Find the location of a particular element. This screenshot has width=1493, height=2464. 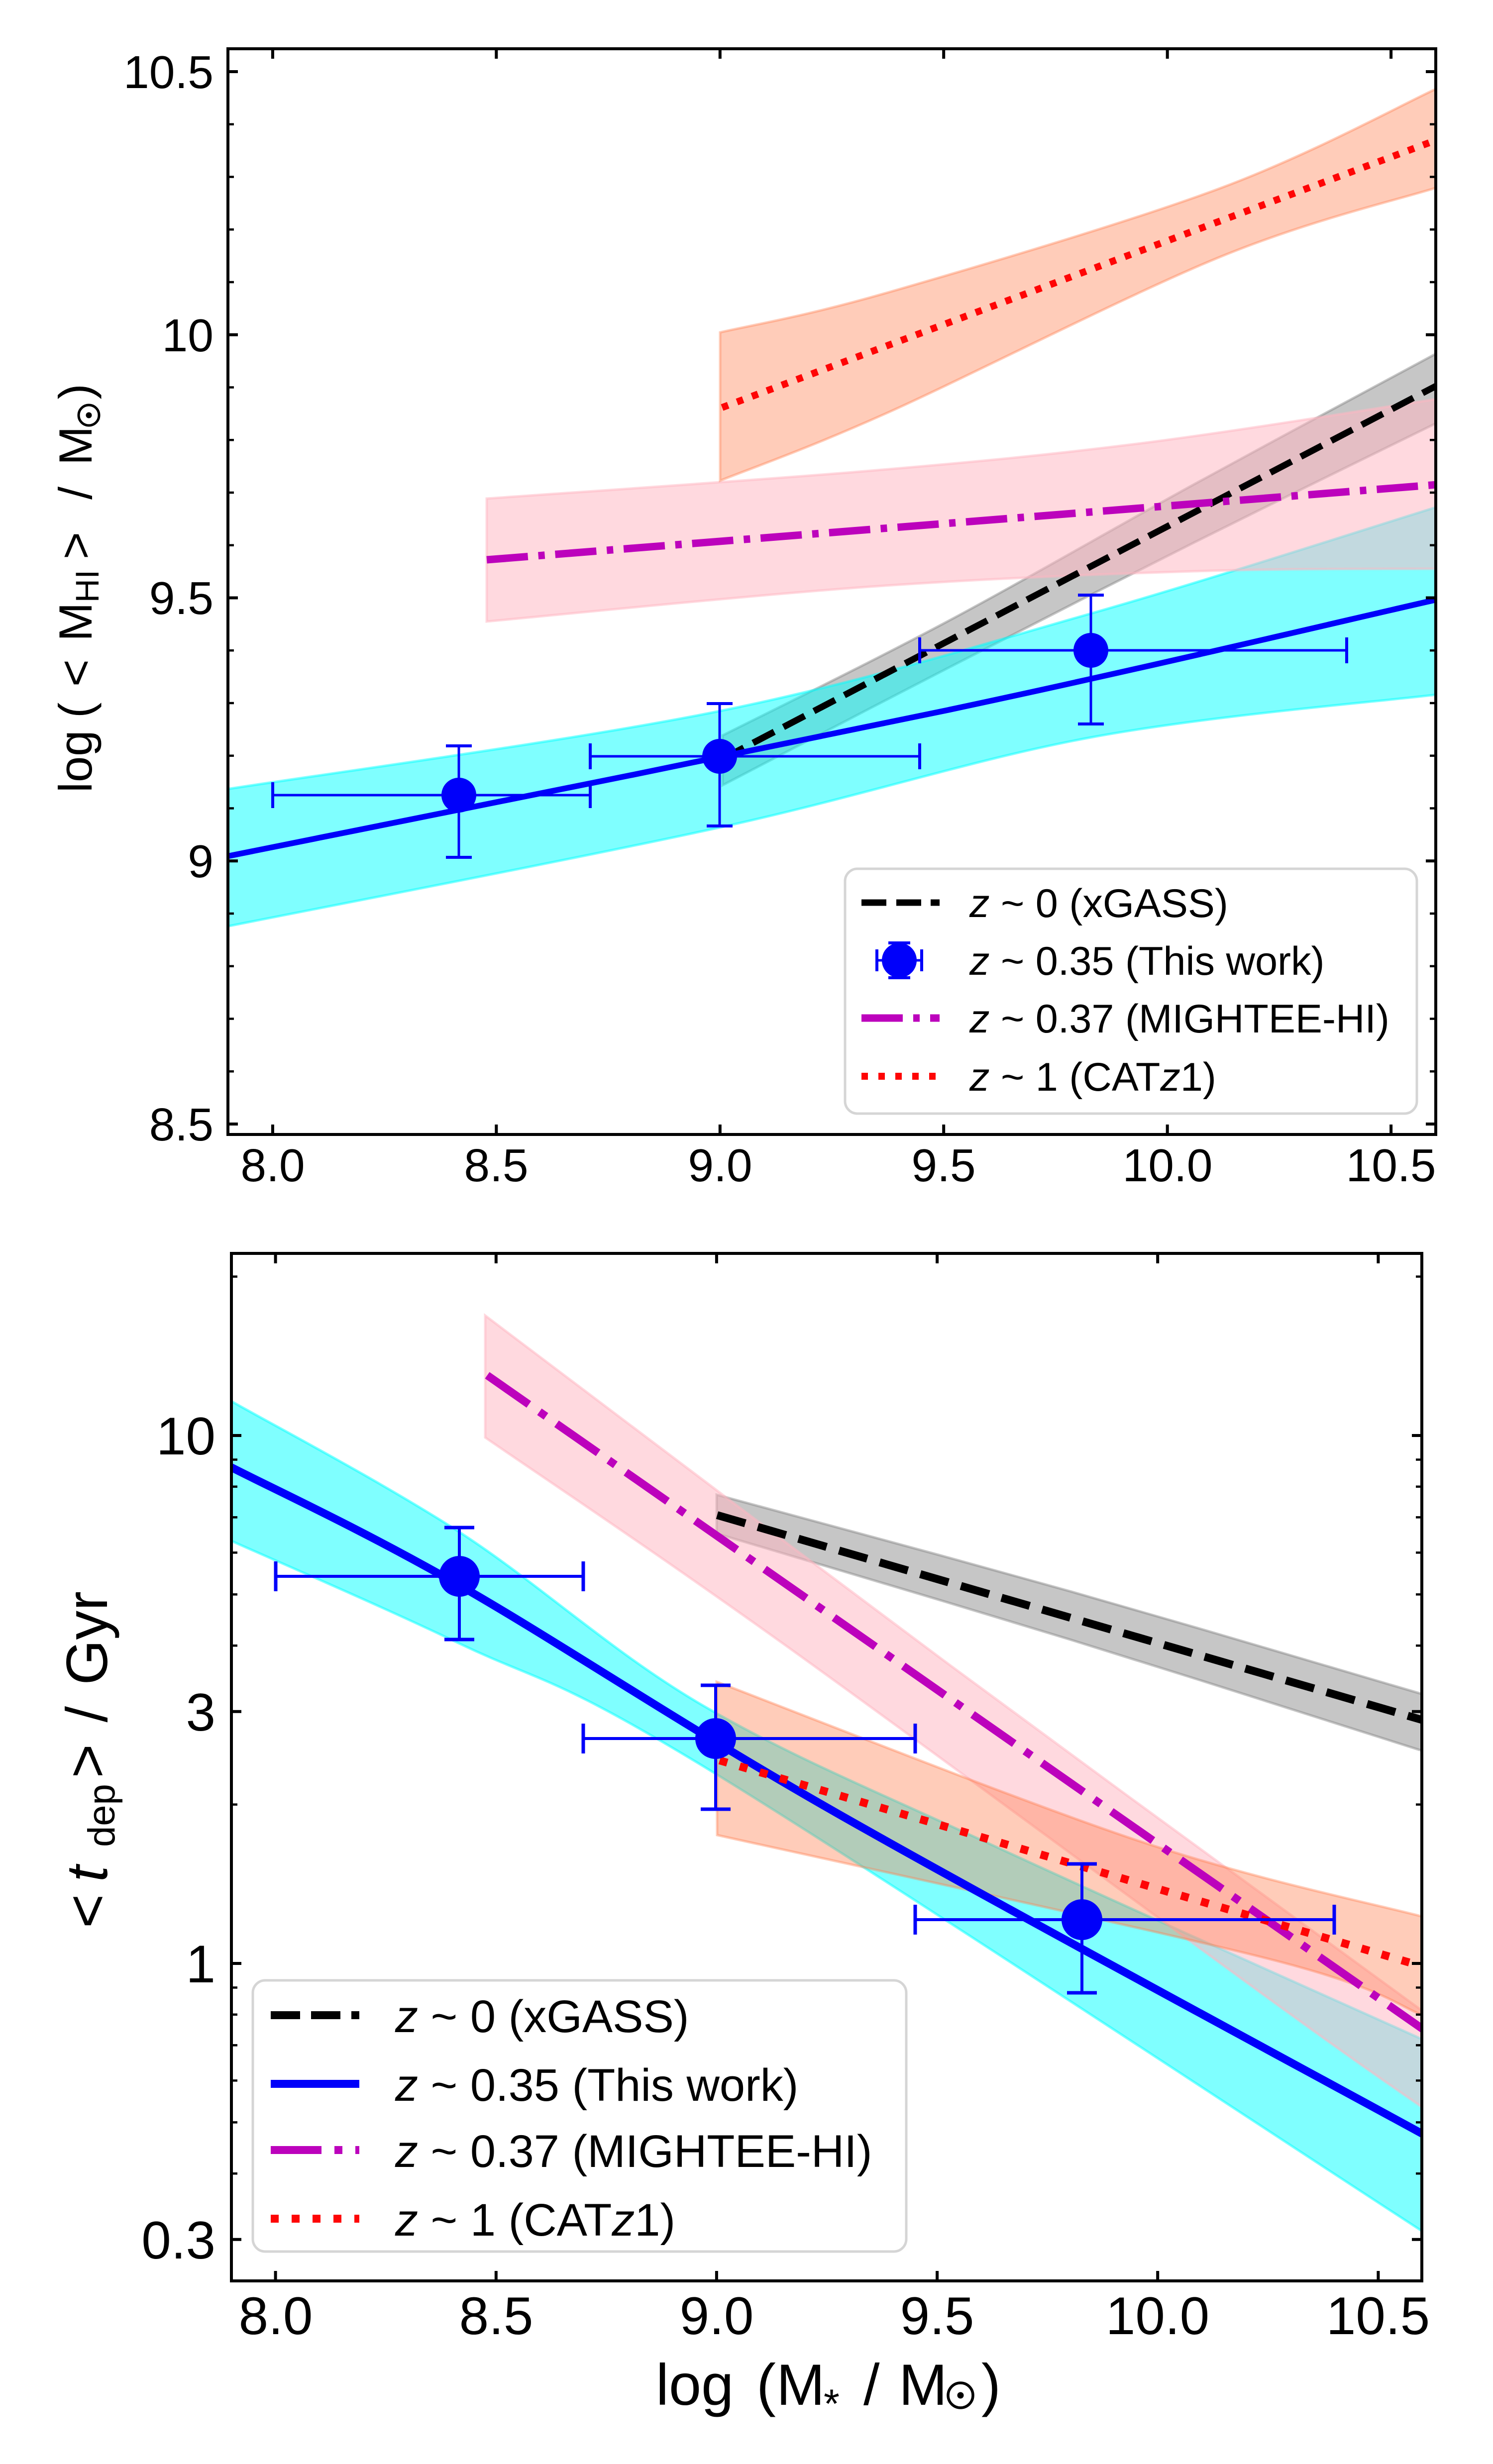

svg-text: t is located at coordinates (86, 1873).